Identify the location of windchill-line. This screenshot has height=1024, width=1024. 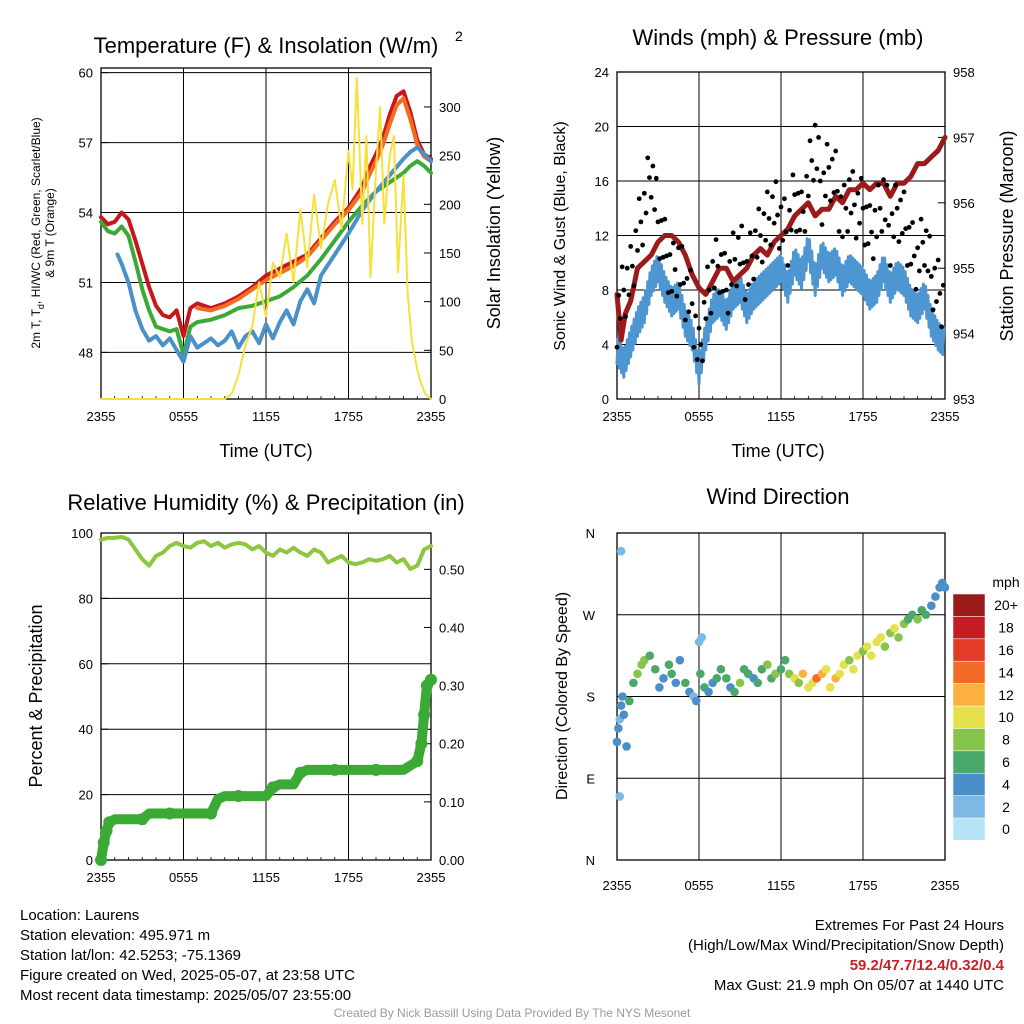
(274, 254).